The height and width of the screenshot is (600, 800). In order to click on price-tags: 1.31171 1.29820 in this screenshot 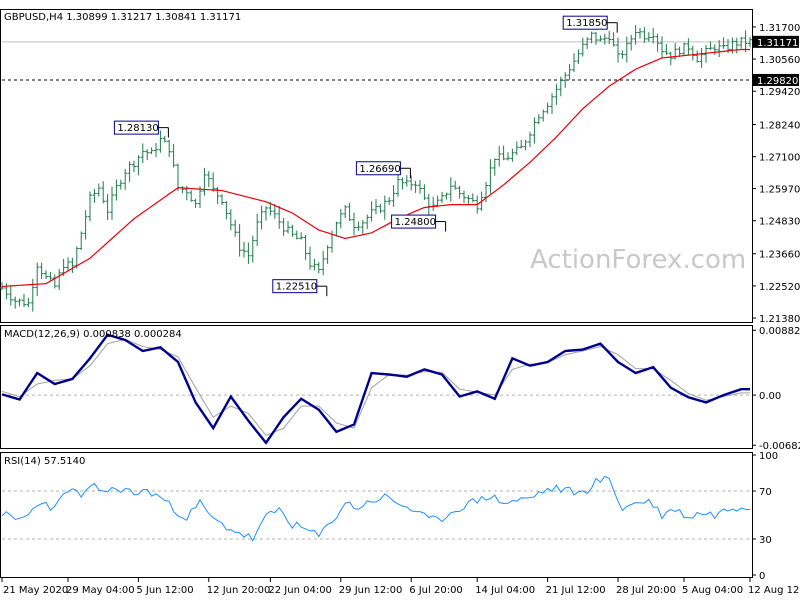, I will do `click(776, 61)`.